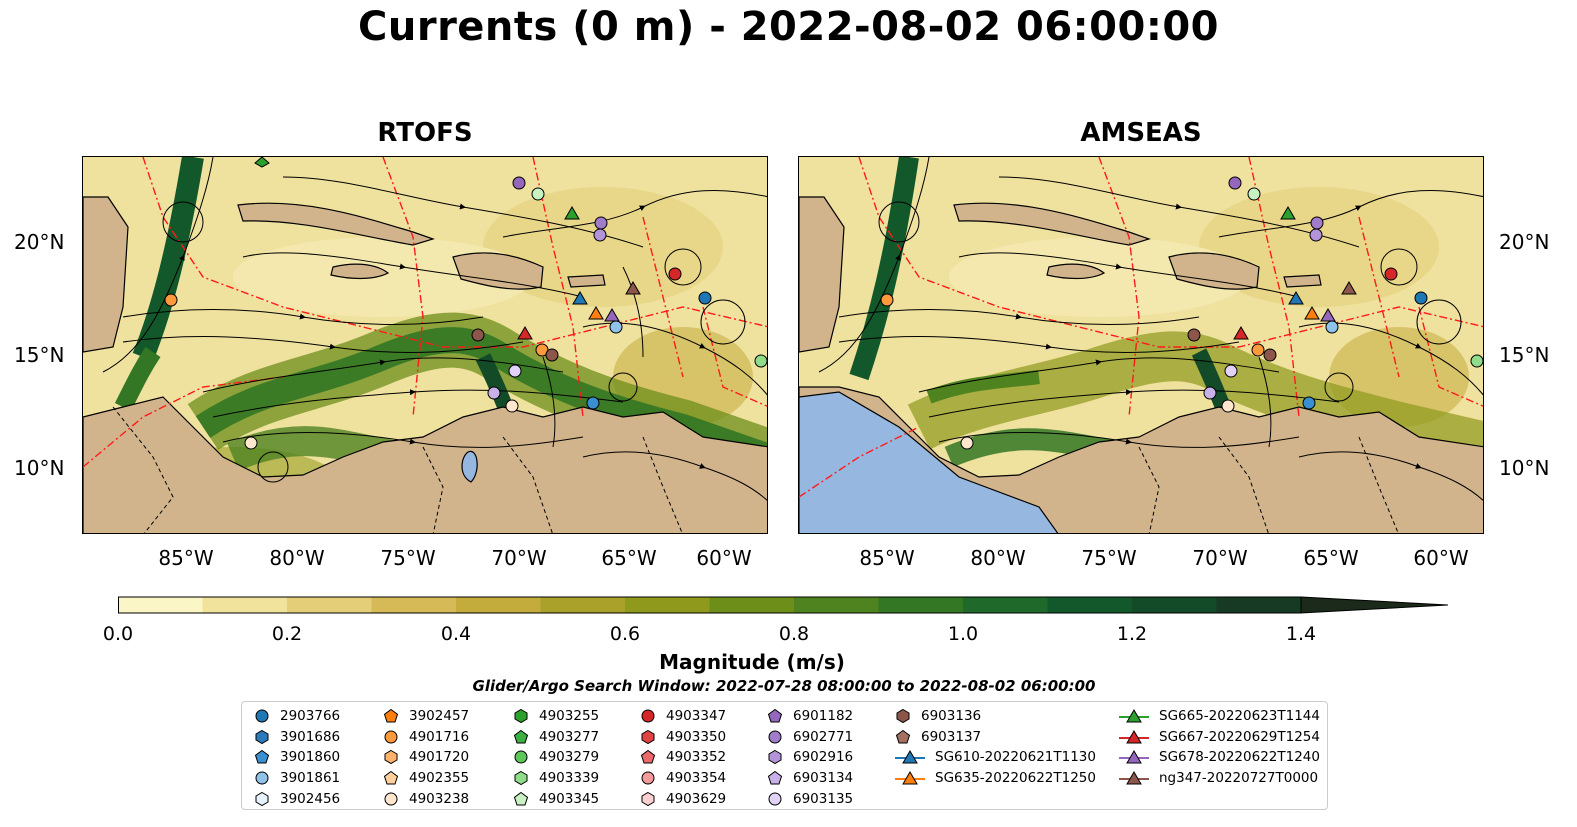 The width and height of the screenshot is (1577, 827). I want to click on legend-item: 3902457, so click(426, 716).